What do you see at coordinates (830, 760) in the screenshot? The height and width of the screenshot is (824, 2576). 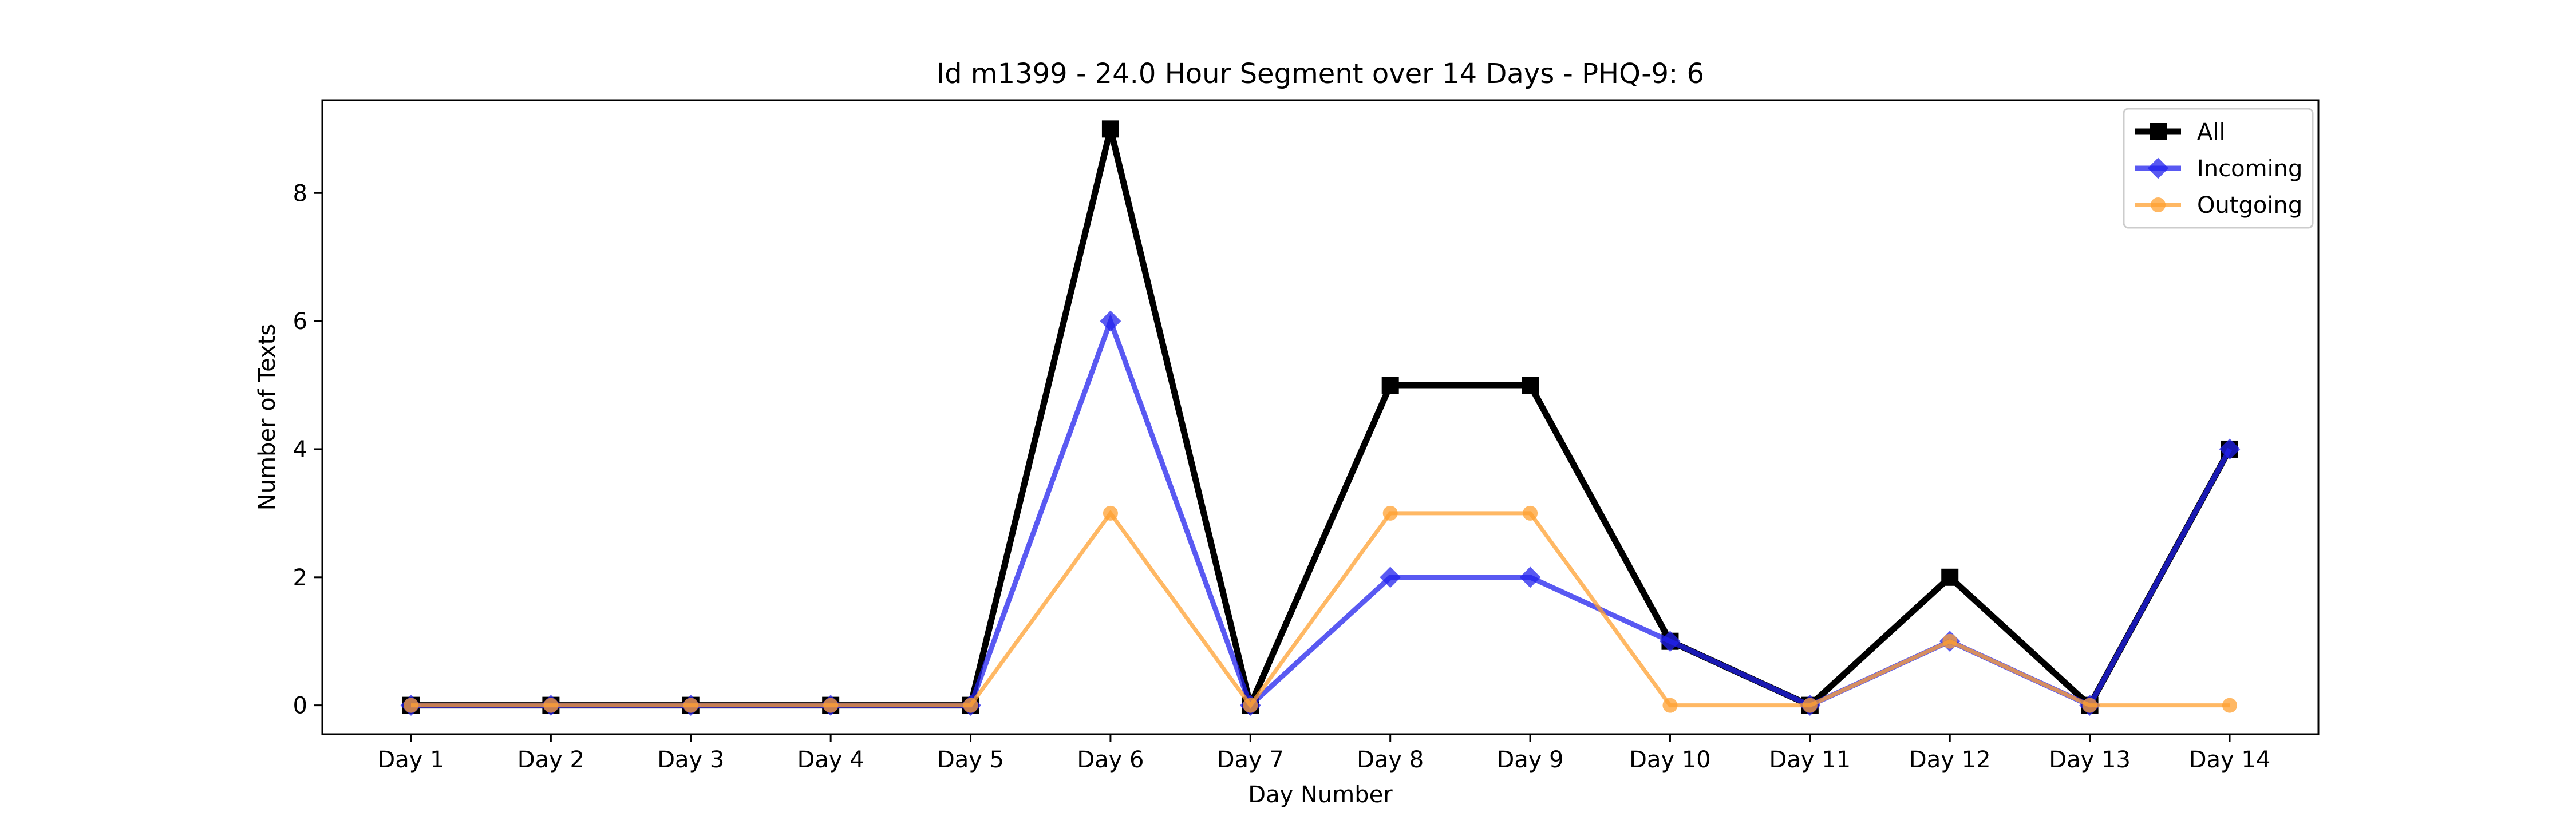 I see `x-tick-label: Day 4` at bounding box center [830, 760].